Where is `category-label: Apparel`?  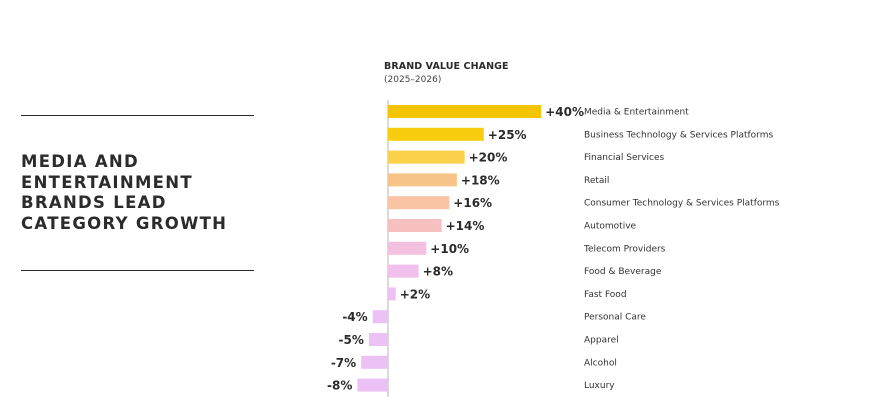
category-label: Apparel is located at coordinates (601, 341).